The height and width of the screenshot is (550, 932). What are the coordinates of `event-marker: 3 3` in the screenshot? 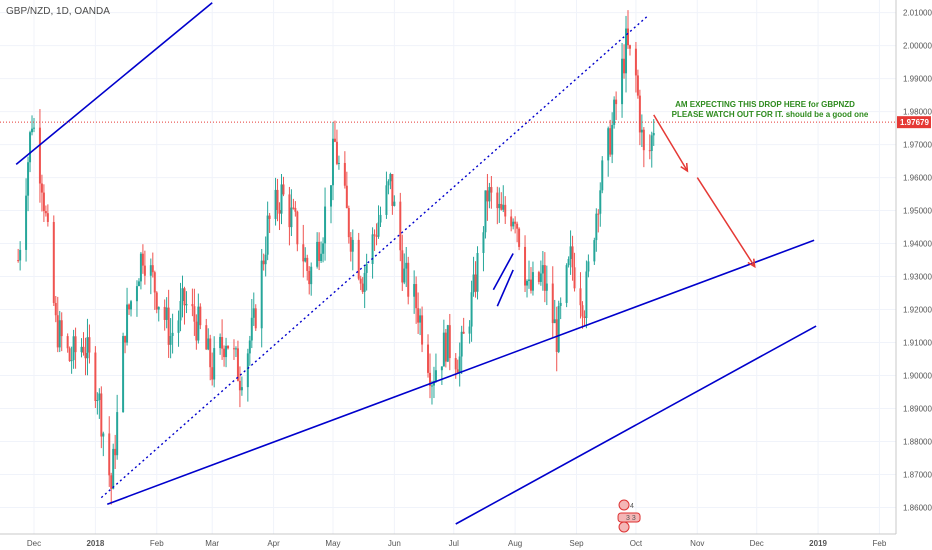 It's located at (629, 517).